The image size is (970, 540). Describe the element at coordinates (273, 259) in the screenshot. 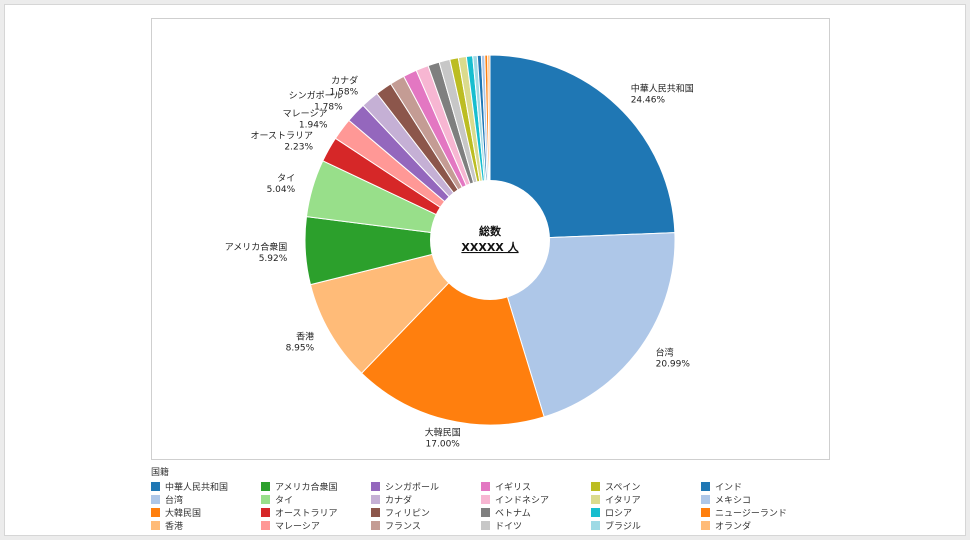

I see `slice-label-value-4: 5.92%` at that location.